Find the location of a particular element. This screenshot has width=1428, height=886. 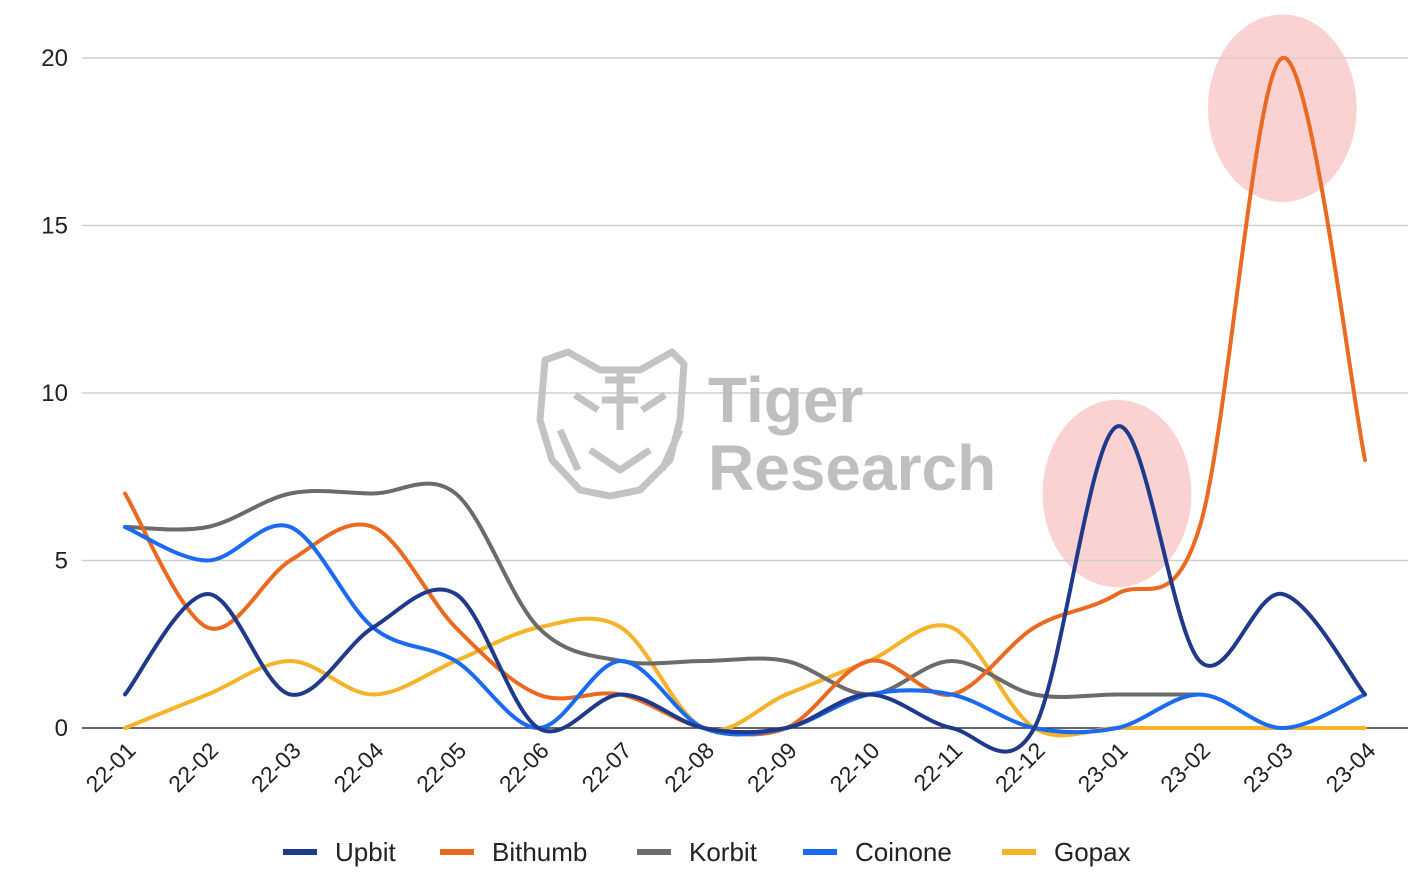

y-tick-label: 10 is located at coordinates (54, 393).